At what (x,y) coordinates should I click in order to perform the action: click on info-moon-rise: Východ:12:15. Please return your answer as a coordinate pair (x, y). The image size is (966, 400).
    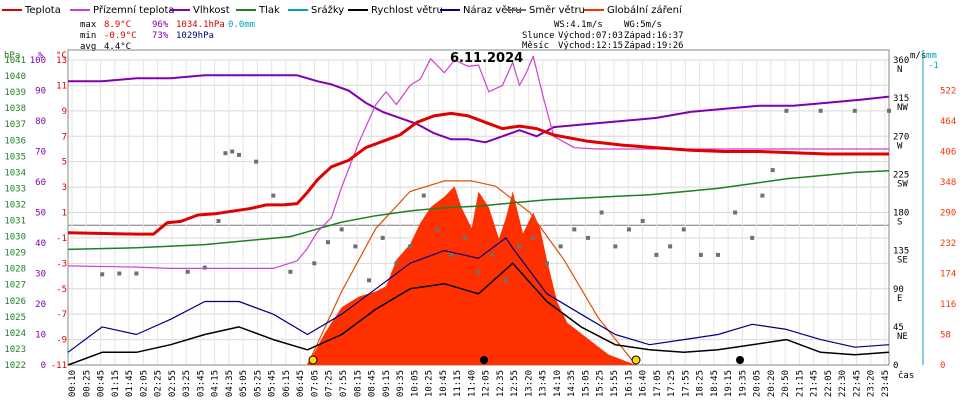
    Looking at the image, I should click on (590, 46).